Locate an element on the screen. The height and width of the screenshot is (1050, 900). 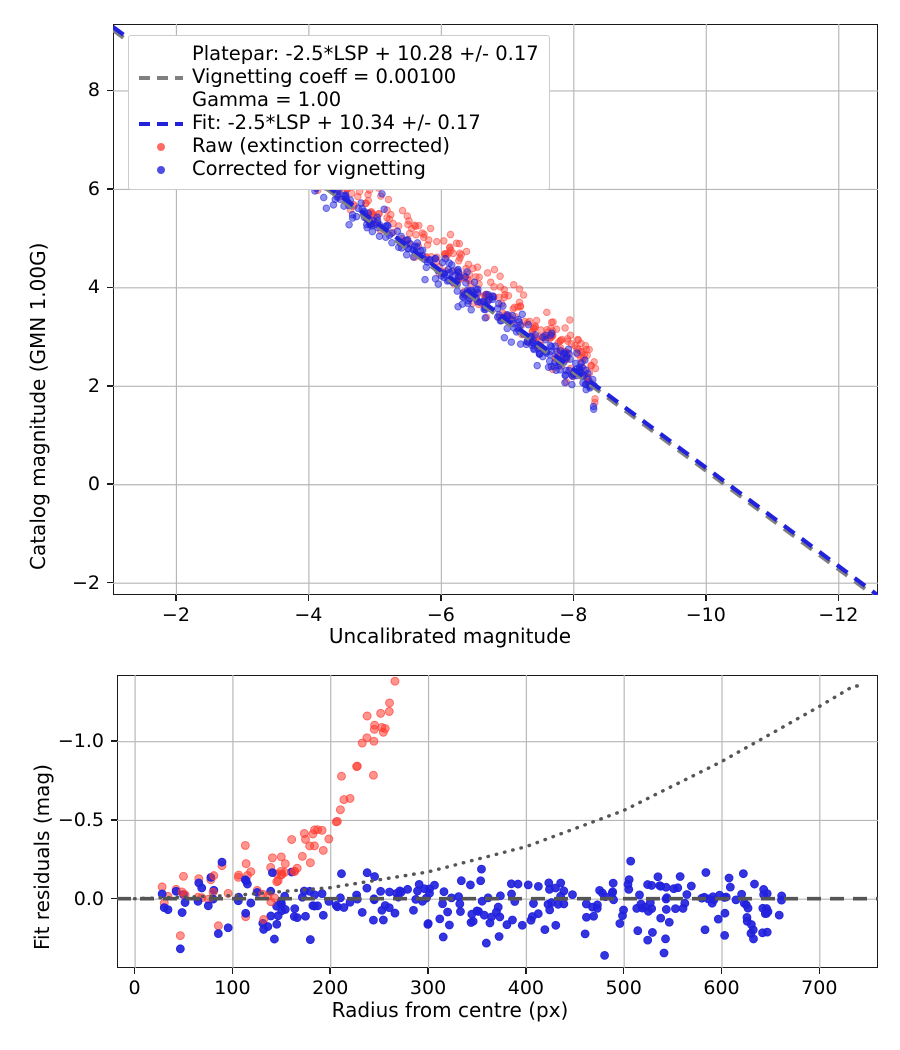
bottom-x-axis-label: Radius from centre (px) is located at coordinates (450, 1010).